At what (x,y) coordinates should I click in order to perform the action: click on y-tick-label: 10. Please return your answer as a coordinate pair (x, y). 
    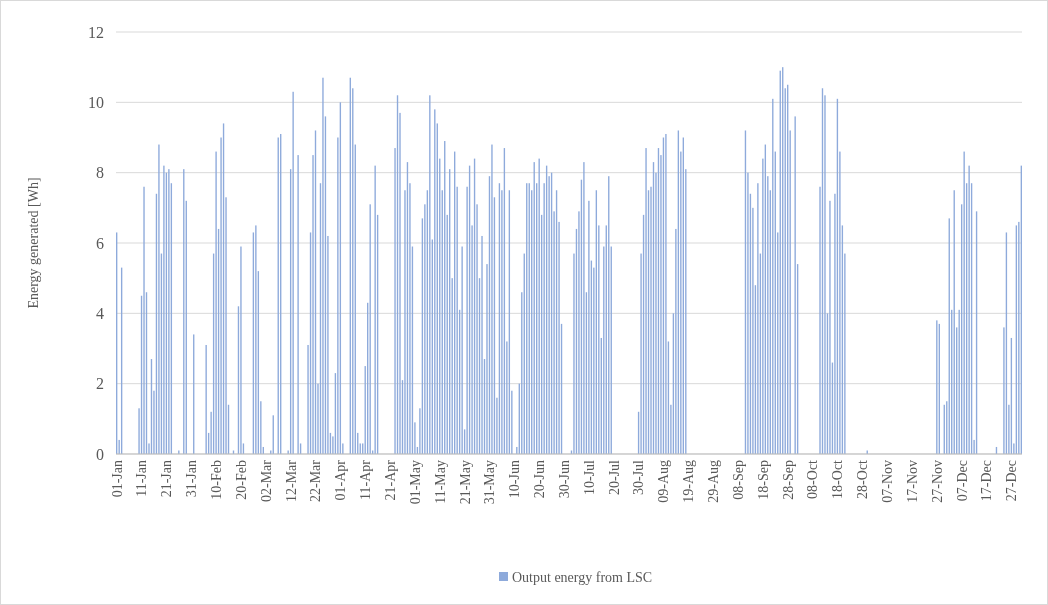
    Looking at the image, I should click on (96, 102).